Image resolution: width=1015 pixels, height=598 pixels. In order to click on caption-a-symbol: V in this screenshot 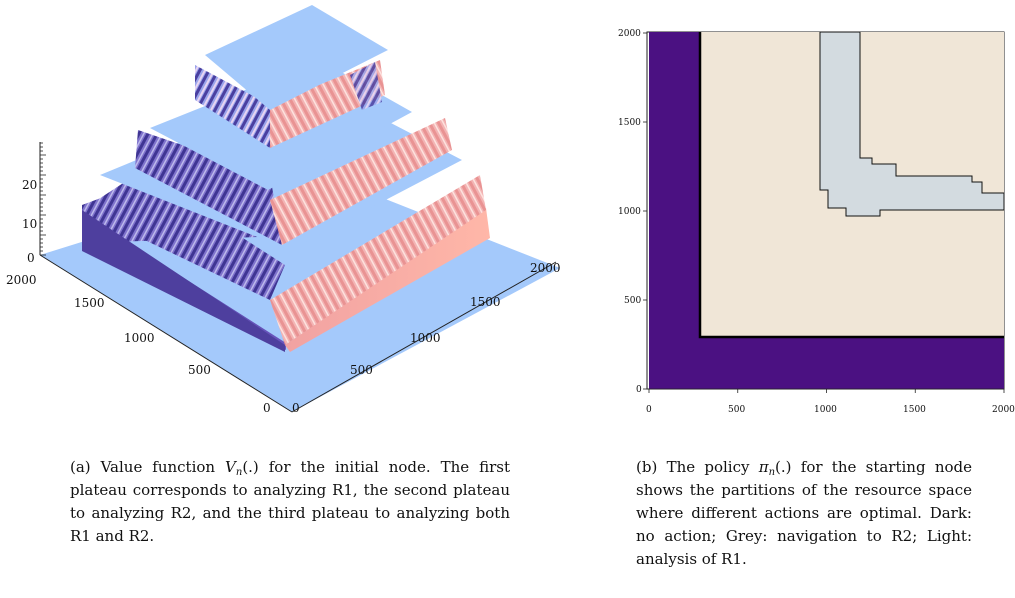, I will do `click(230, 467)`.